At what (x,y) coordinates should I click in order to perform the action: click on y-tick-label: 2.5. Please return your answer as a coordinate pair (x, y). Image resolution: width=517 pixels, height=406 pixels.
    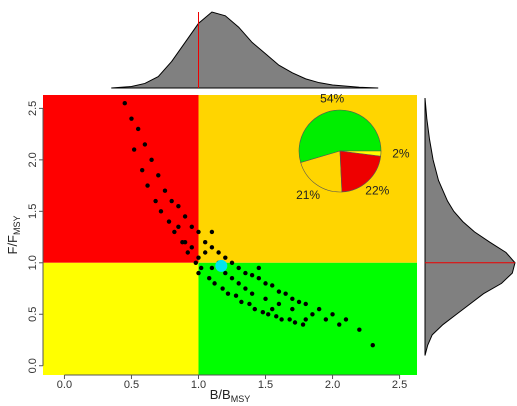
    Looking at the image, I should click on (33, 108).